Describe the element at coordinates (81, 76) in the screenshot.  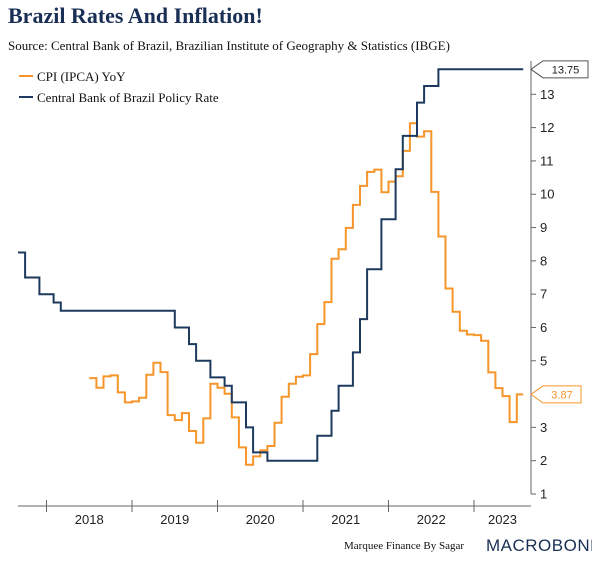
I see `legend-label-cpi: CPI (IPCA) YoY` at that location.